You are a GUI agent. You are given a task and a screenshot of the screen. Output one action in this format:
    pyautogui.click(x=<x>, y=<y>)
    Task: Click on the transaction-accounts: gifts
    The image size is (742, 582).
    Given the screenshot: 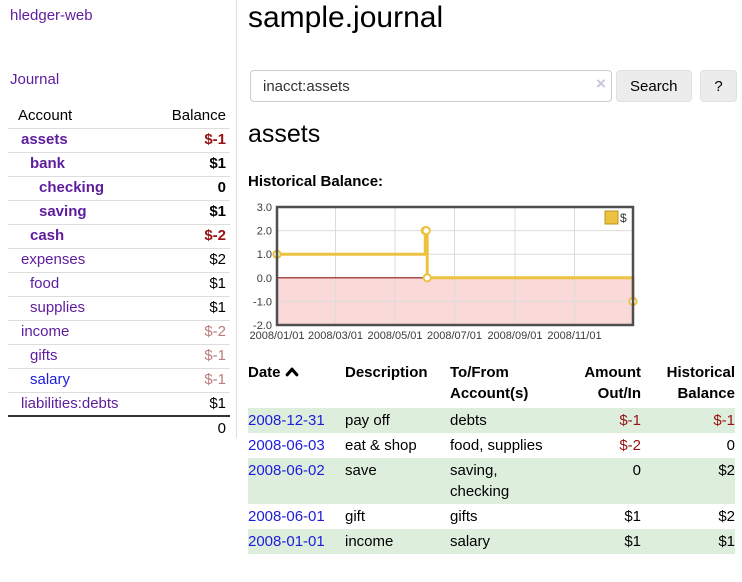 What is the action you would take?
    pyautogui.click(x=464, y=516)
    